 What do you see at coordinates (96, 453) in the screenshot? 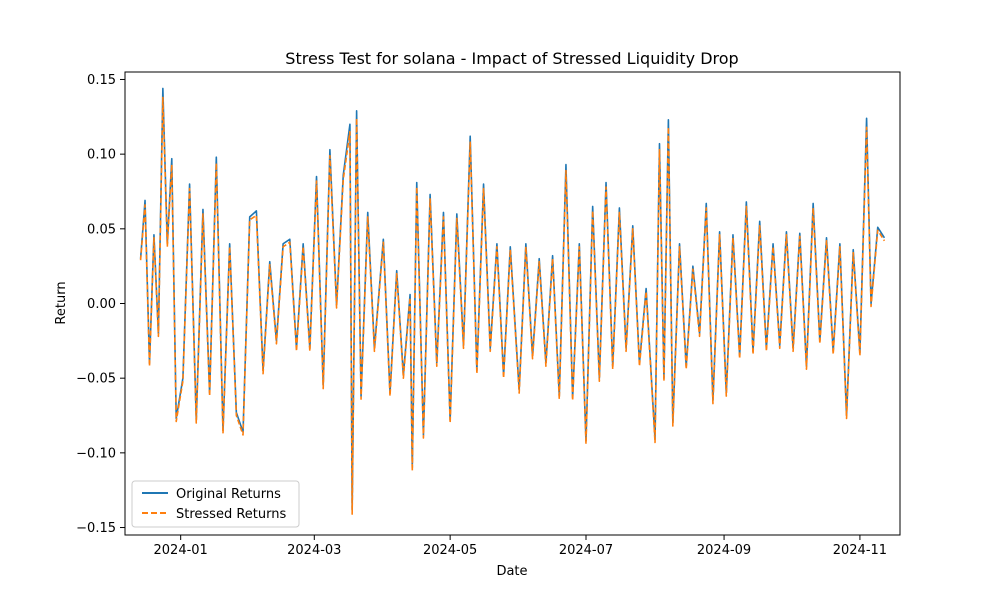
I see `y-tick-label: −0.10` at bounding box center [96, 453].